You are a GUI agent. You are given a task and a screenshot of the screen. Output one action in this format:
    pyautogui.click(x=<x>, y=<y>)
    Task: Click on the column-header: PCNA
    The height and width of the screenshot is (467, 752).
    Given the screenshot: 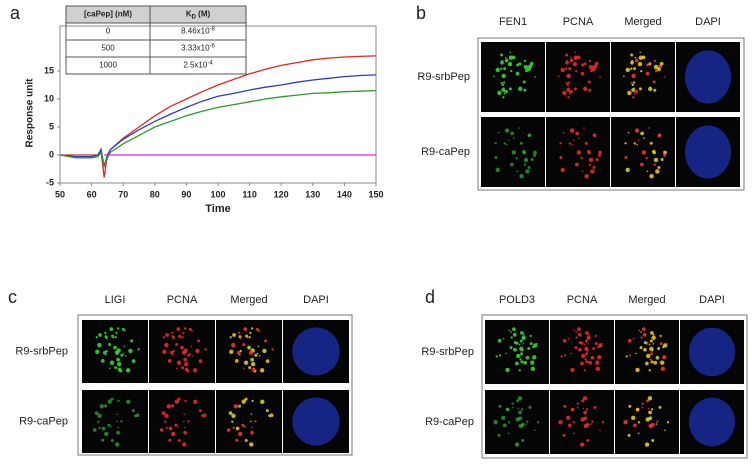 What is the action you would take?
    pyautogui.click(x=582, y=300)
    